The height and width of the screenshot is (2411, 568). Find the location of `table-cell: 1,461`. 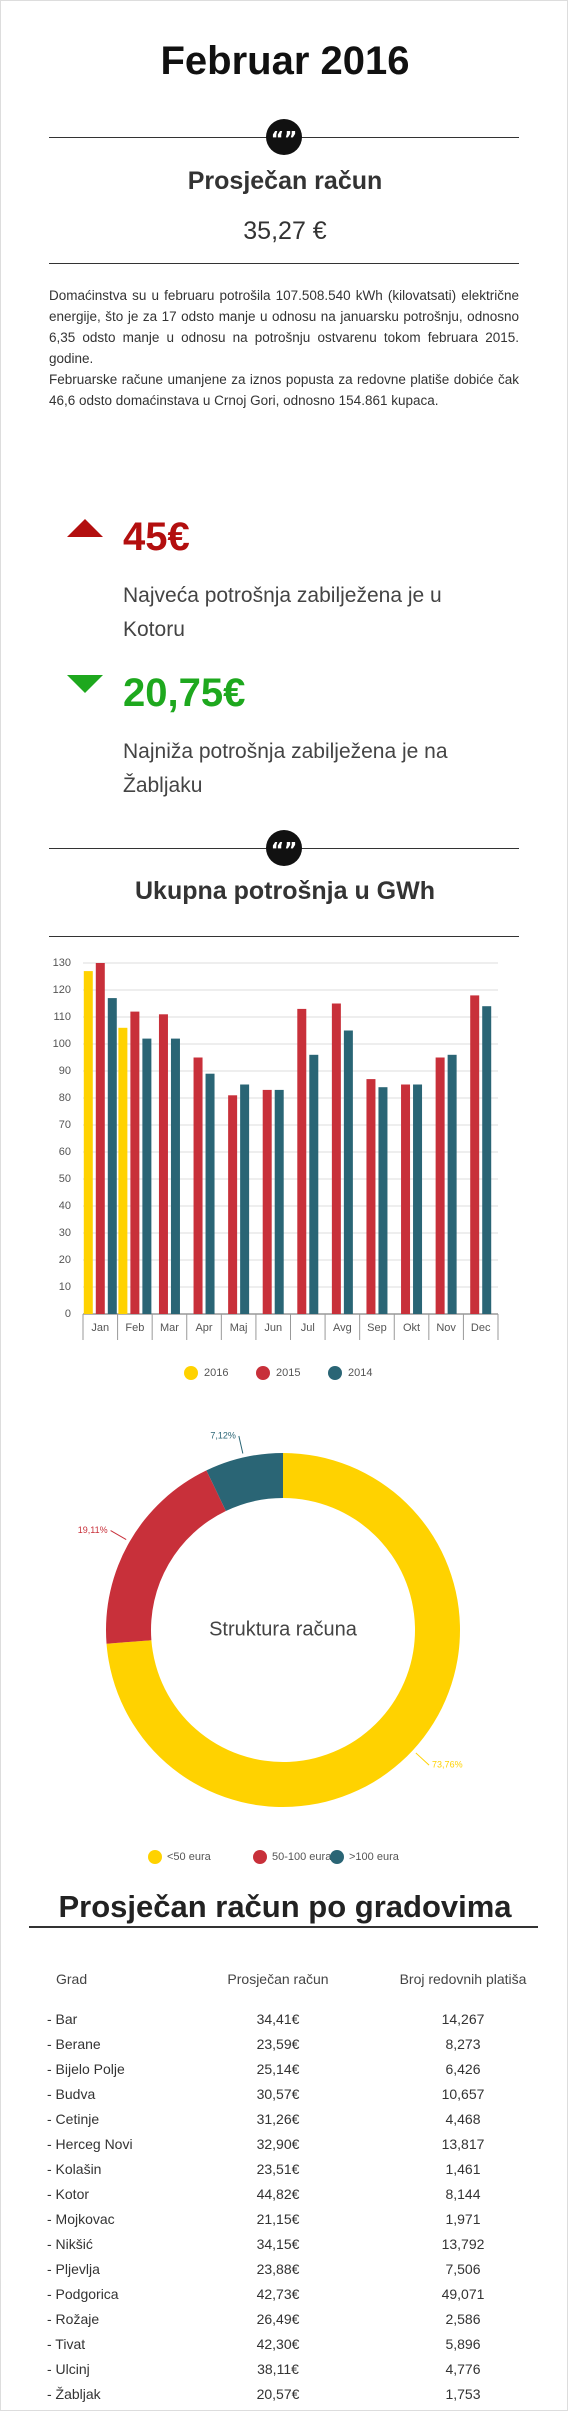

table-cell: 1,461 is located at coordinates (463, 2169).